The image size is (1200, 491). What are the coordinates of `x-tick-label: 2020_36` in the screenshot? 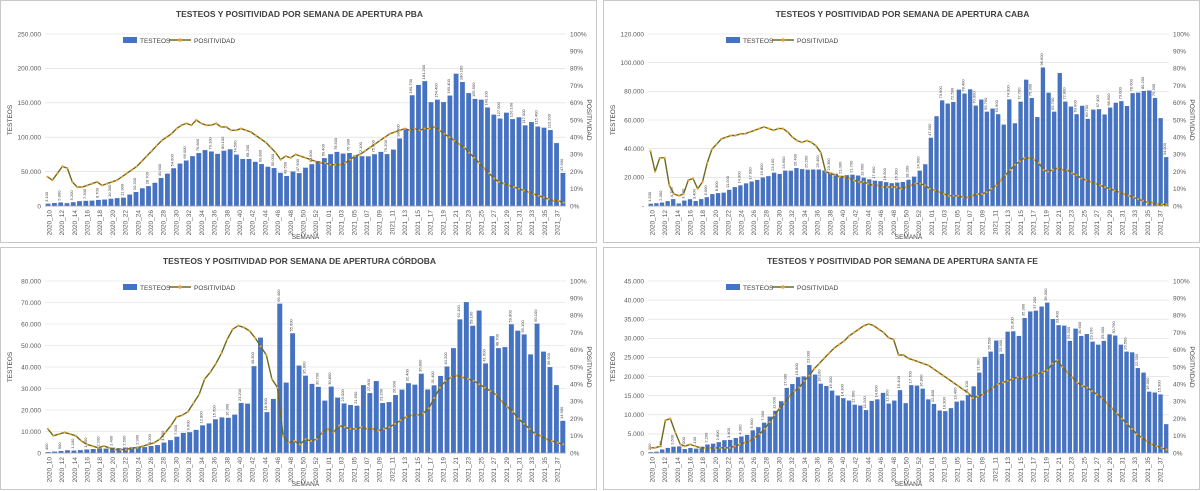 It's located at (818, 223).